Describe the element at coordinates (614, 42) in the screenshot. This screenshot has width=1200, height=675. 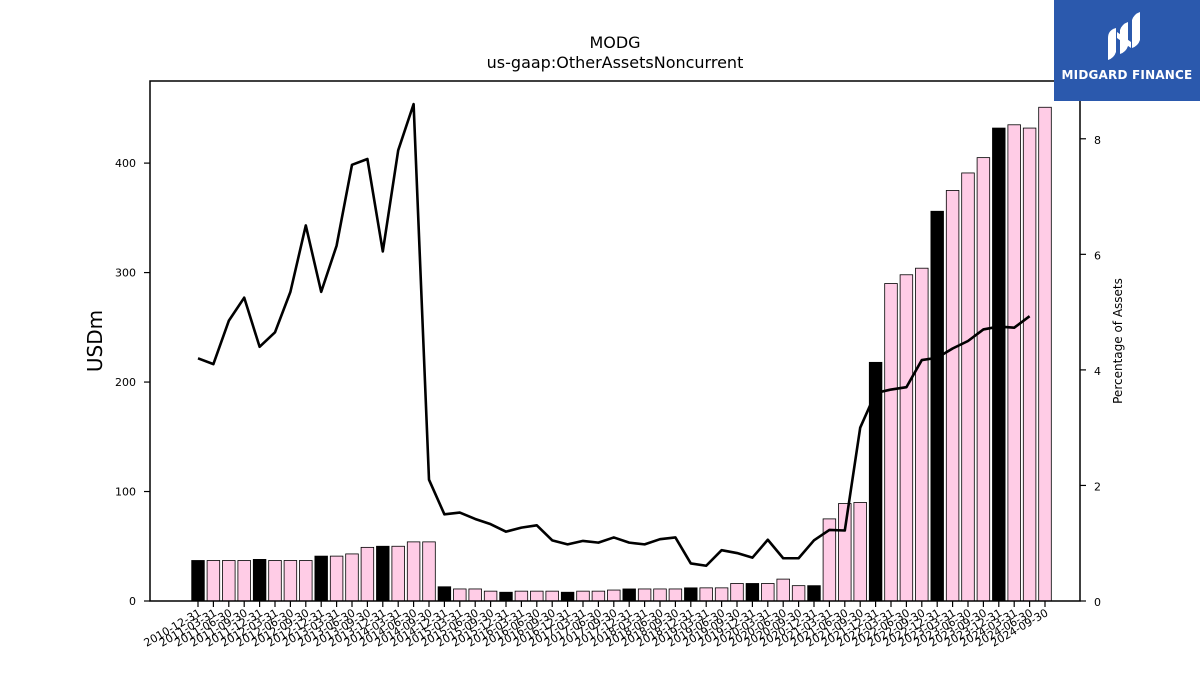
I see `chart-title: MODG` at that location.